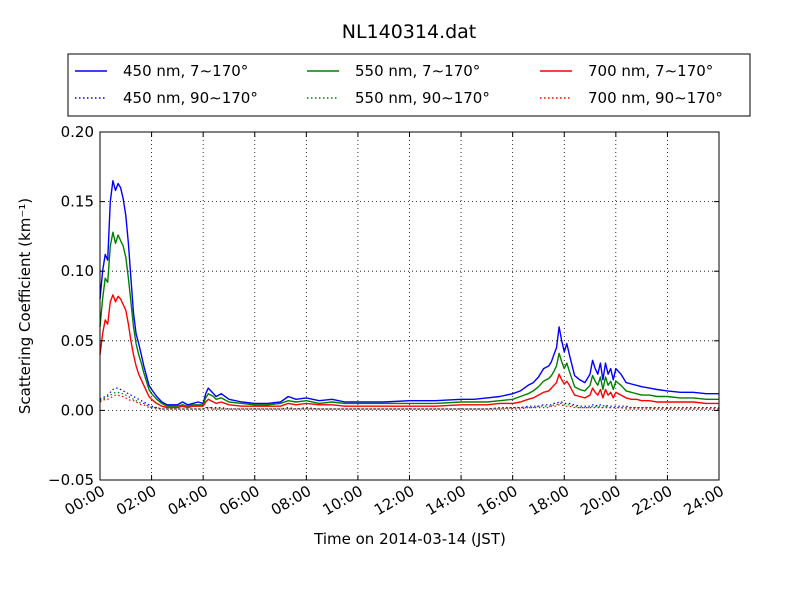  Describe the element at coordinates (422, 98) in the screenshot. I see `legend-label: 550 nm, 90∼170°` at that location.